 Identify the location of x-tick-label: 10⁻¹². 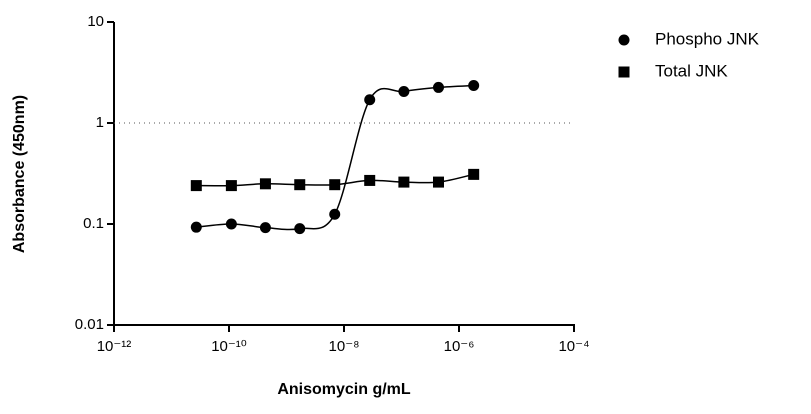
(114, 346).